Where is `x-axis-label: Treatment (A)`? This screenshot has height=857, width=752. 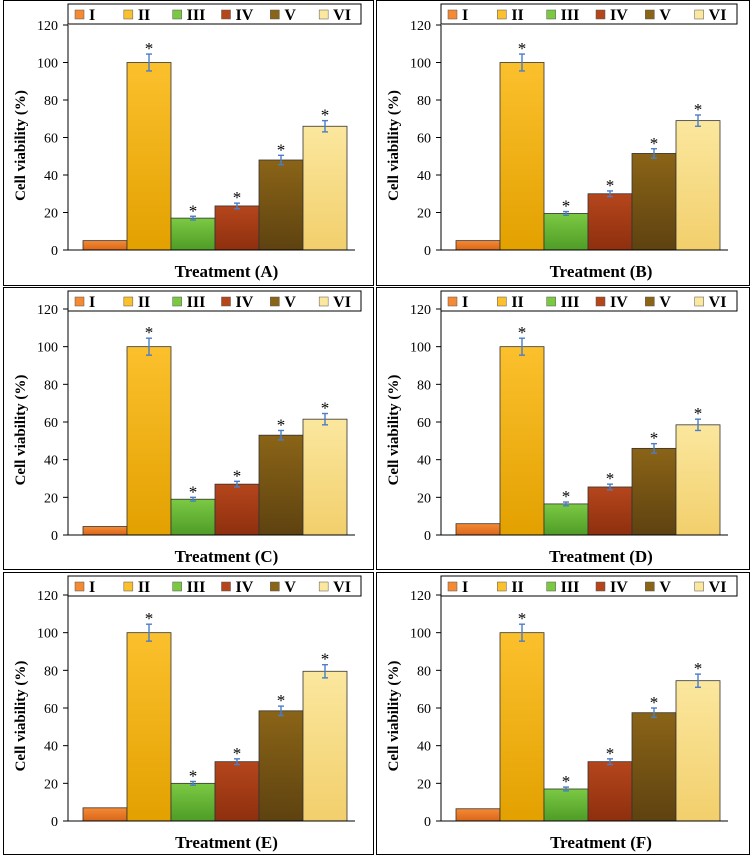
x-axis-label: Treatment (A) is located at coordinates (227, 271).